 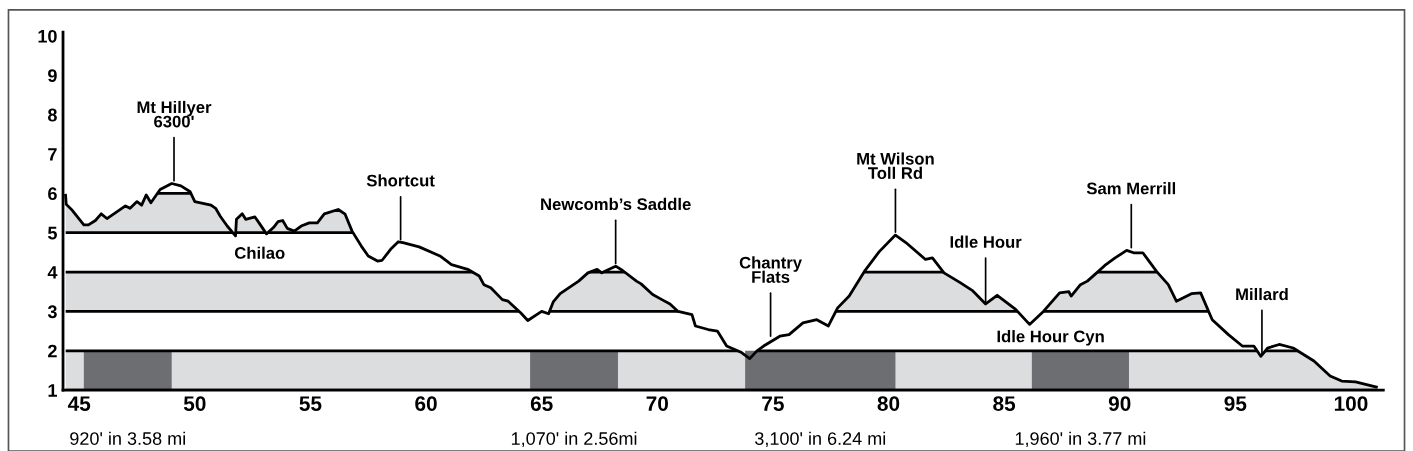 What do you see at coordinates (52, 351) in the screenshot?
I see `y-tick-label: 2` at bounding box center [52, 351].